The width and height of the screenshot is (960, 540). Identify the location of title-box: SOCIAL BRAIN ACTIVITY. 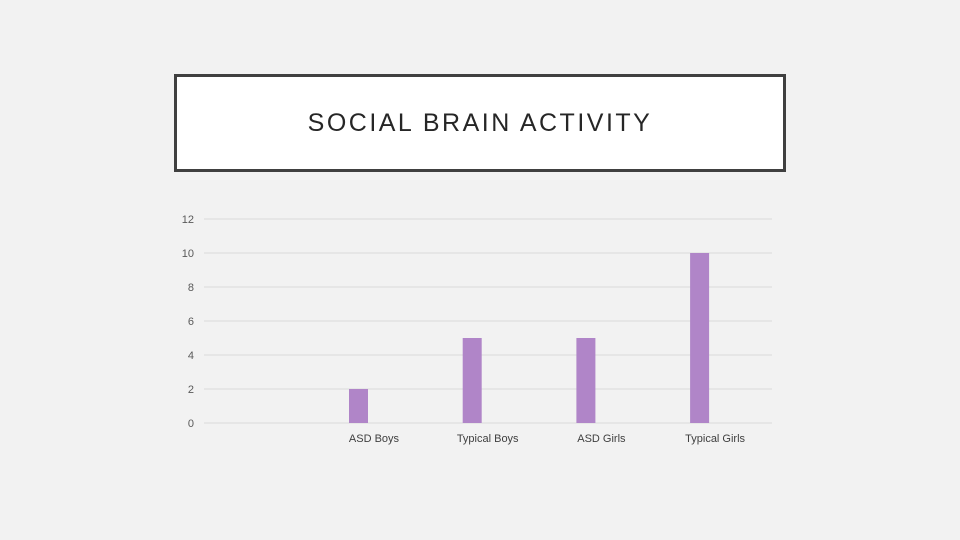
(480, 123).